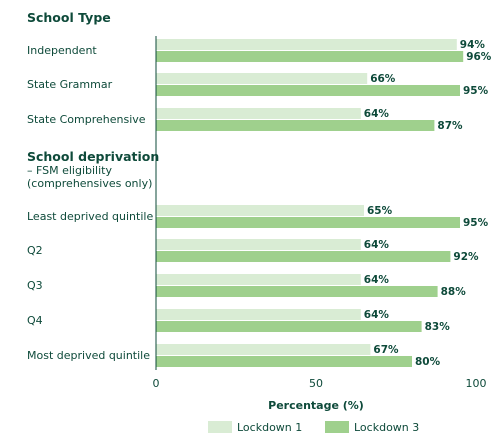 The image size is (500, 440). What do you see at coordinates (93, 156) in the screenshot?
I see `section-title: School deprivation` at bounding box center [93, 156].